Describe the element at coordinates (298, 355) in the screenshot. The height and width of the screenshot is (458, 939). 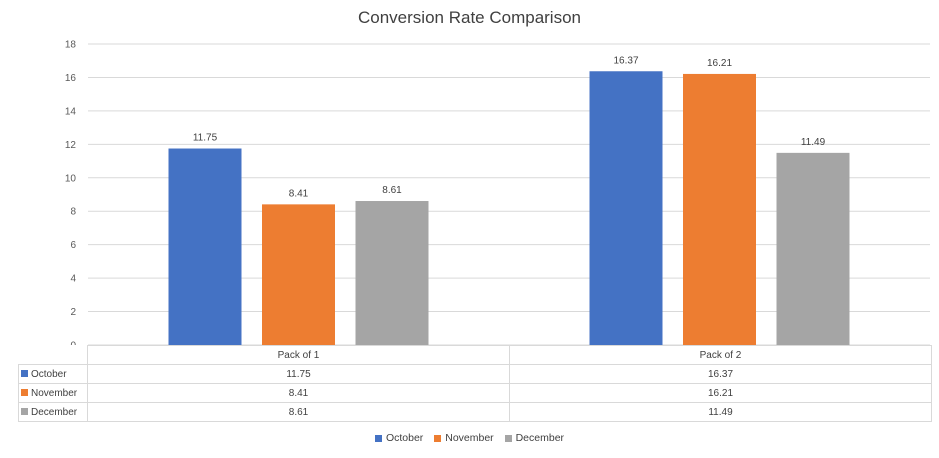
I see `data-table-header-cell: Pack of 1` at that location.